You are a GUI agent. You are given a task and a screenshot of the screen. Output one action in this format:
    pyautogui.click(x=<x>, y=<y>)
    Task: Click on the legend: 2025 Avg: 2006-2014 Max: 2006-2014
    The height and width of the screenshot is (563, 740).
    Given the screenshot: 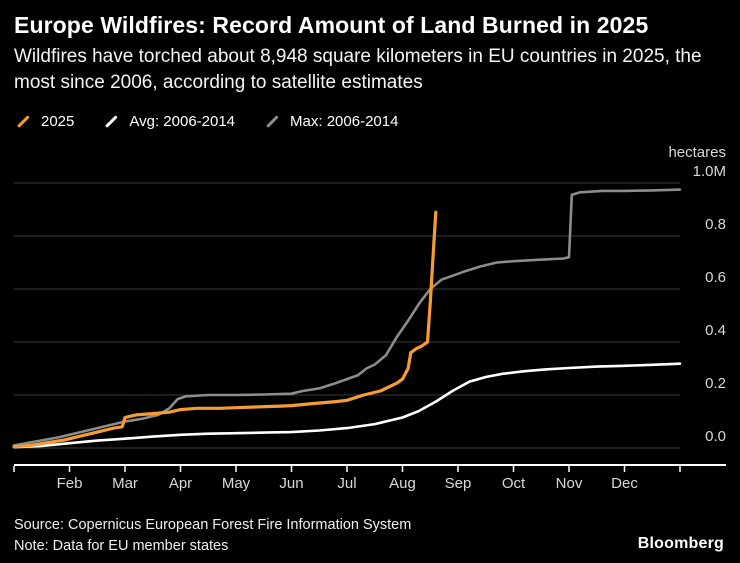 What is the action you would take?
    pyautogui.click(x=207, y=121)
    